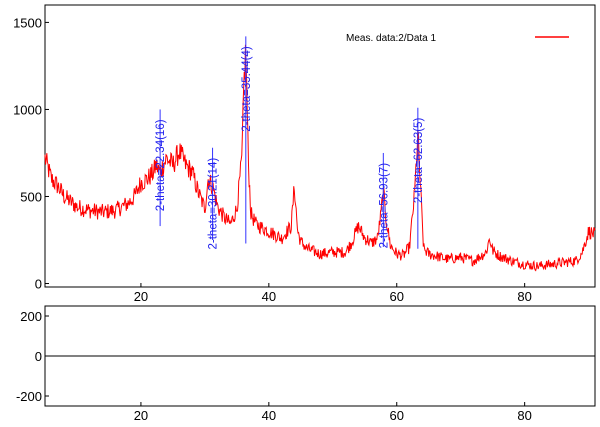 This screenshot has width=600, height=427. I want to click on residual-x-tick-label: 20, so click(141, 415).